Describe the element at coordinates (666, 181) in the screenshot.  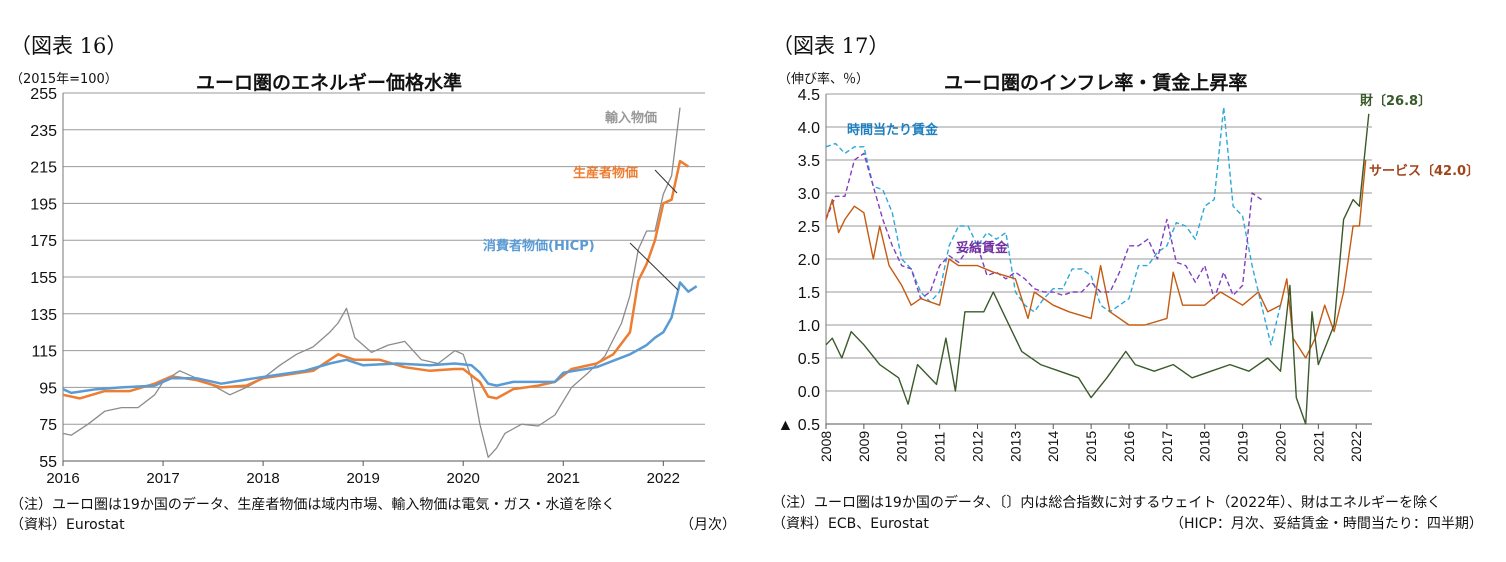
I see `leader-arrow-ppi` at that location.